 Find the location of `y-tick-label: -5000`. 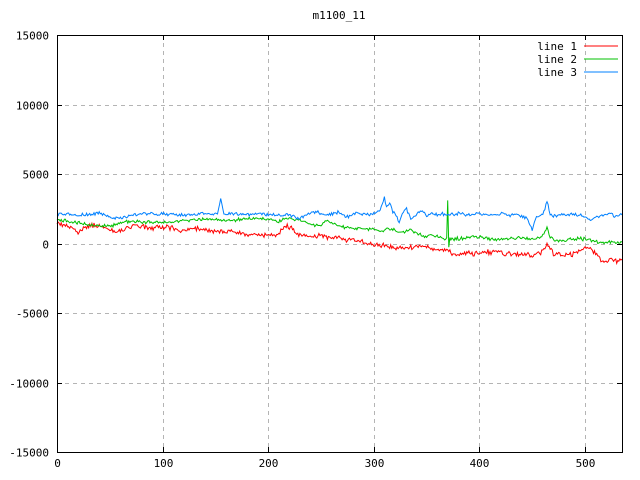

y-tick-label: -5000 is located at coordinates (32, 314).